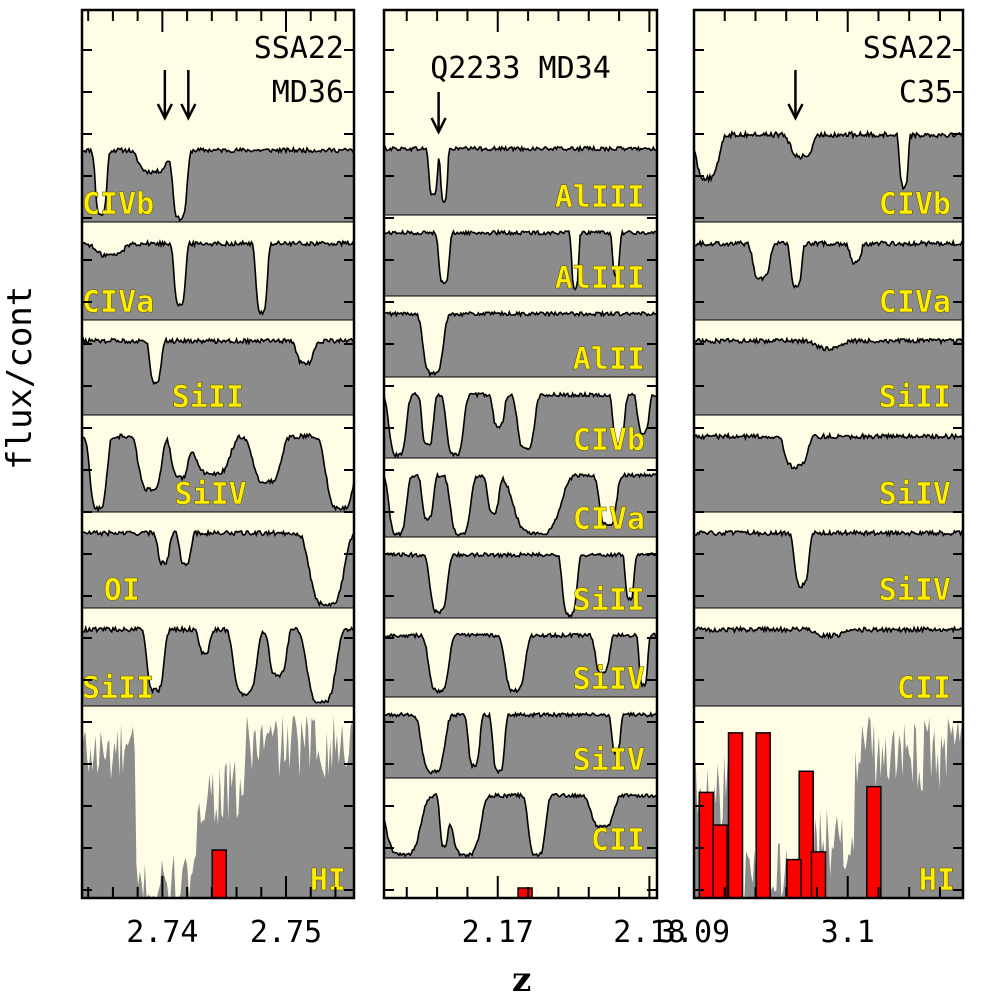 This screenshot has height=1000, width=981. Describe the element at coordinates (520, 68) in the screenshot. I see `panel-title: Q2233 MD34` at that location.